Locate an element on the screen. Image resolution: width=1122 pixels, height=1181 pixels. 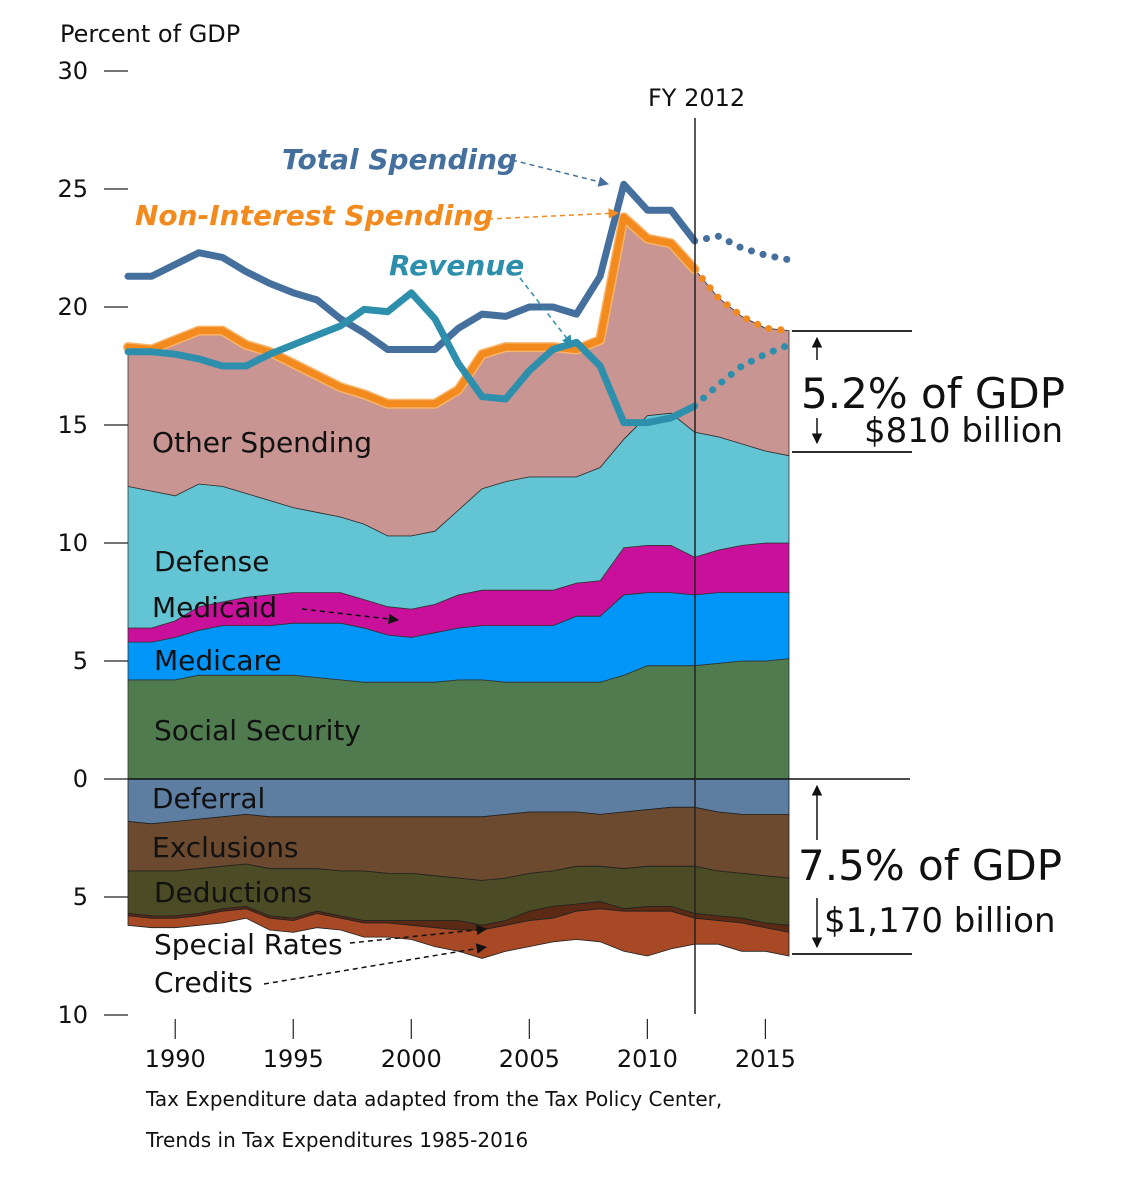
x-tick-label-2000: 2000 is located at coordinates (411, 1059).